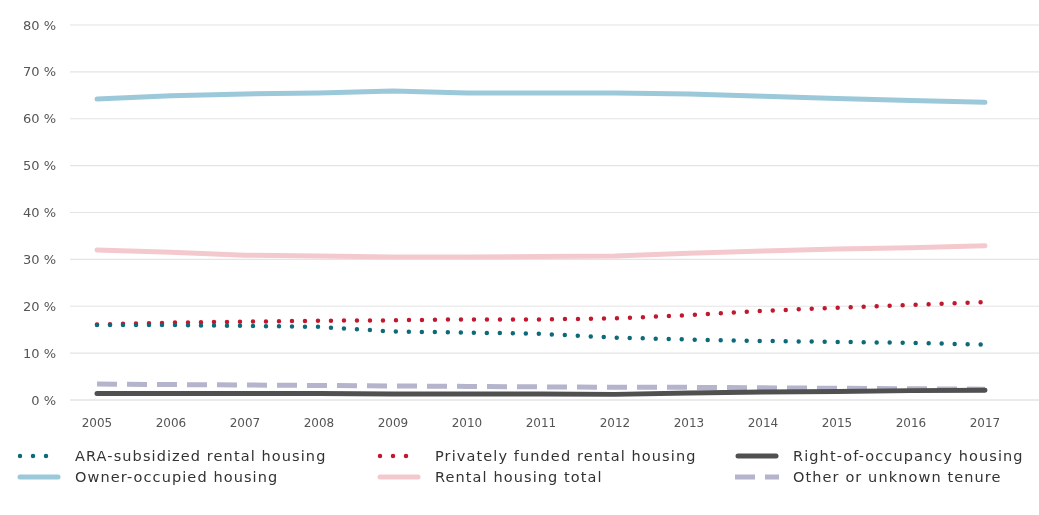 The height and width of the screenshot is (515, 1039). Describe the element at coordinates (541, 422) in the screenshot. I see `x-tick-label: 2011` at that location.